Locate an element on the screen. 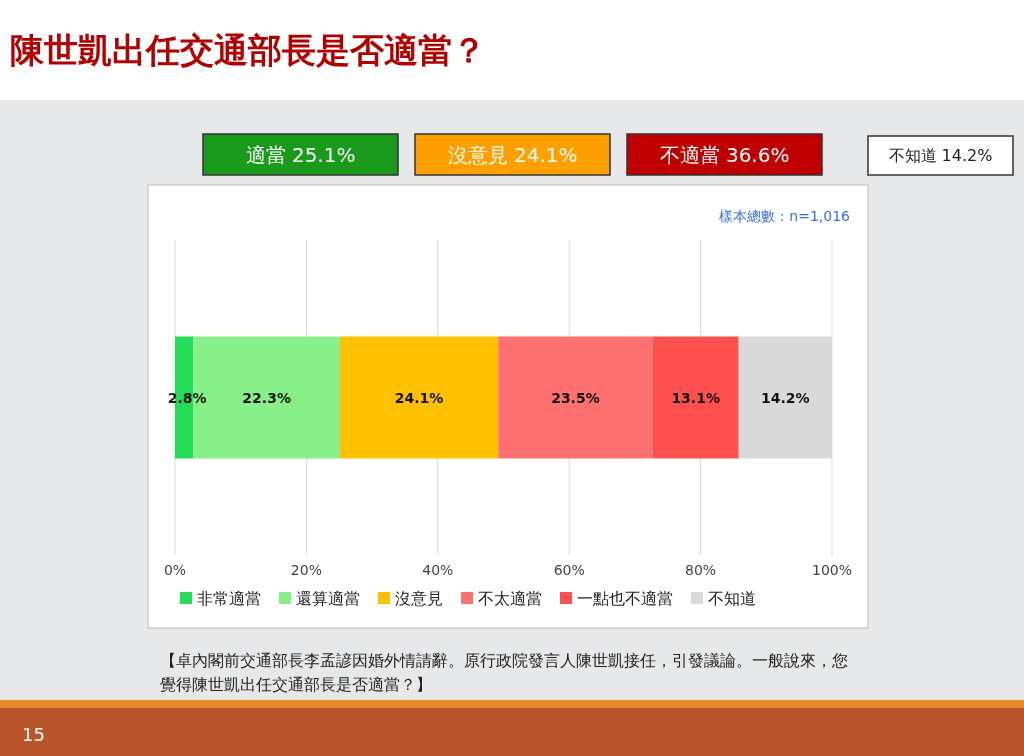 The image size is (1024, 756). text: 樣本總數：n=1,016 is located at coordinates (785, 216).